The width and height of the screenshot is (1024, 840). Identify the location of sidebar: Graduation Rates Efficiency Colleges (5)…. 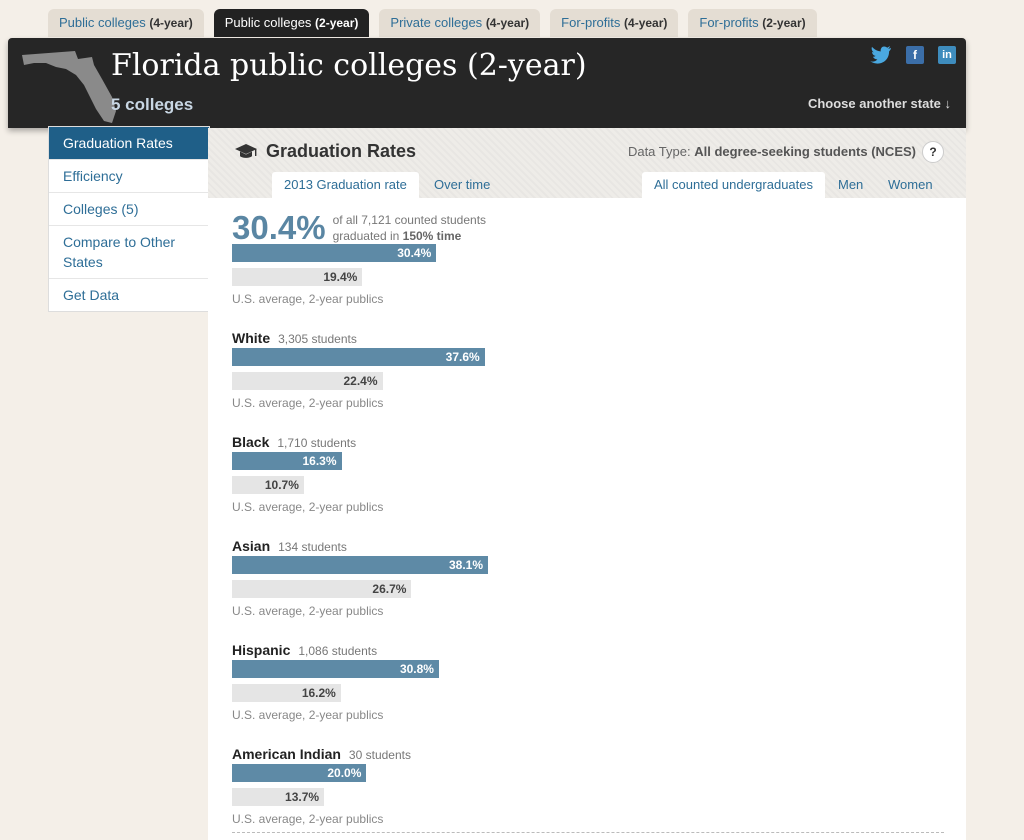
(129, 219).